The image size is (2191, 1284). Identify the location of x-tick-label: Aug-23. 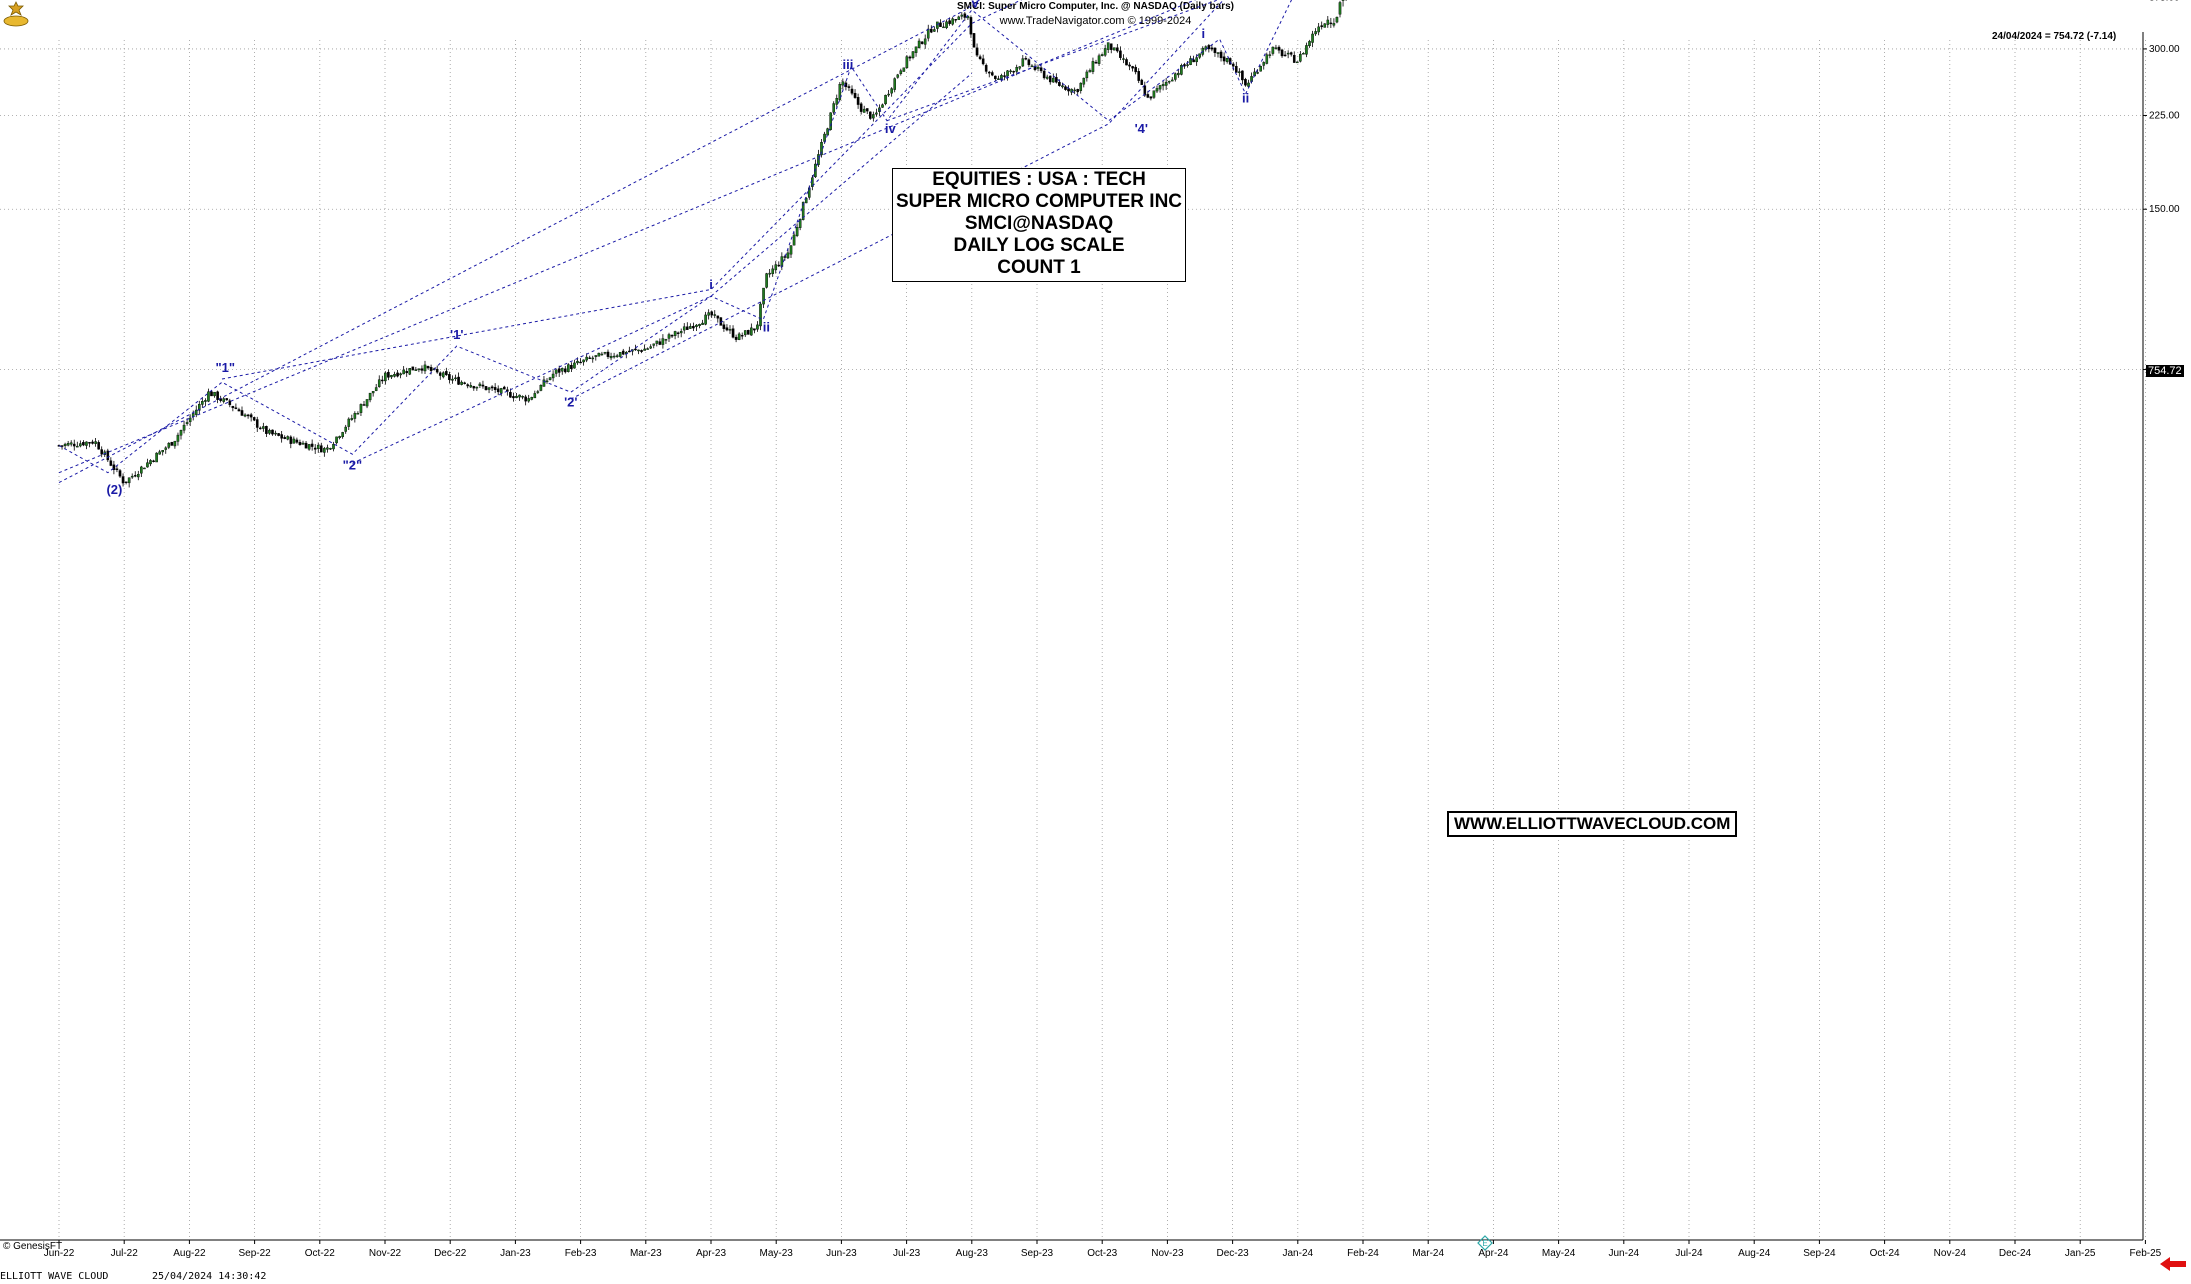
(972, 1253).